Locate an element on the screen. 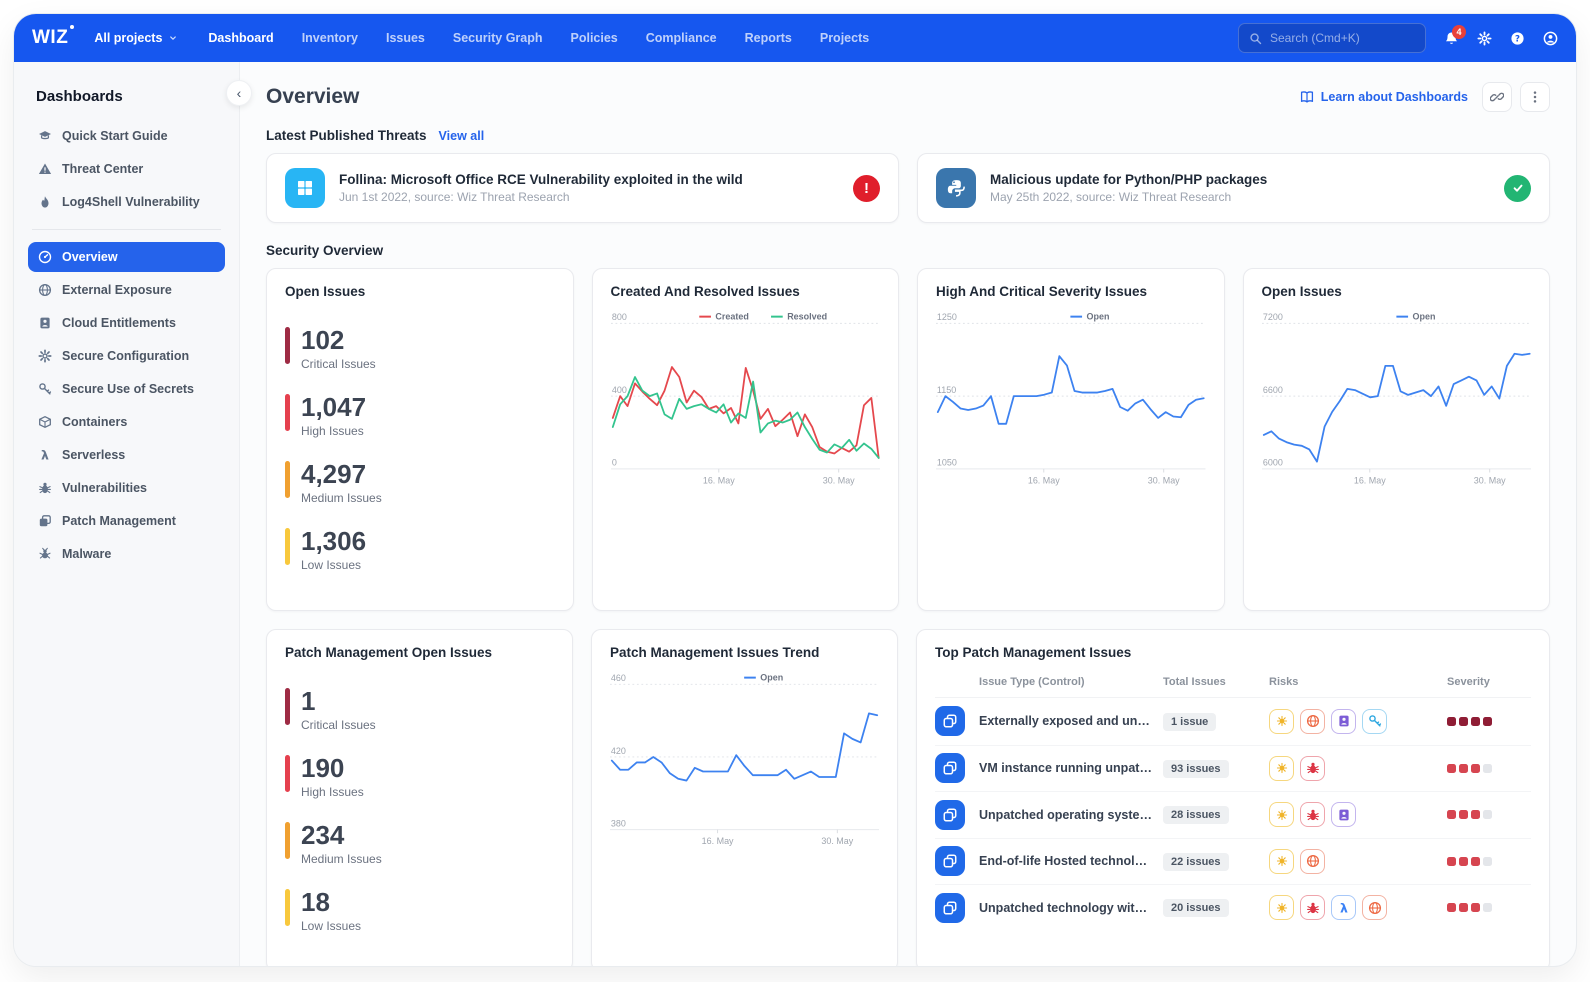 The image size is (1590, 982). kebab-icon is located at coordinates (1535, 97).